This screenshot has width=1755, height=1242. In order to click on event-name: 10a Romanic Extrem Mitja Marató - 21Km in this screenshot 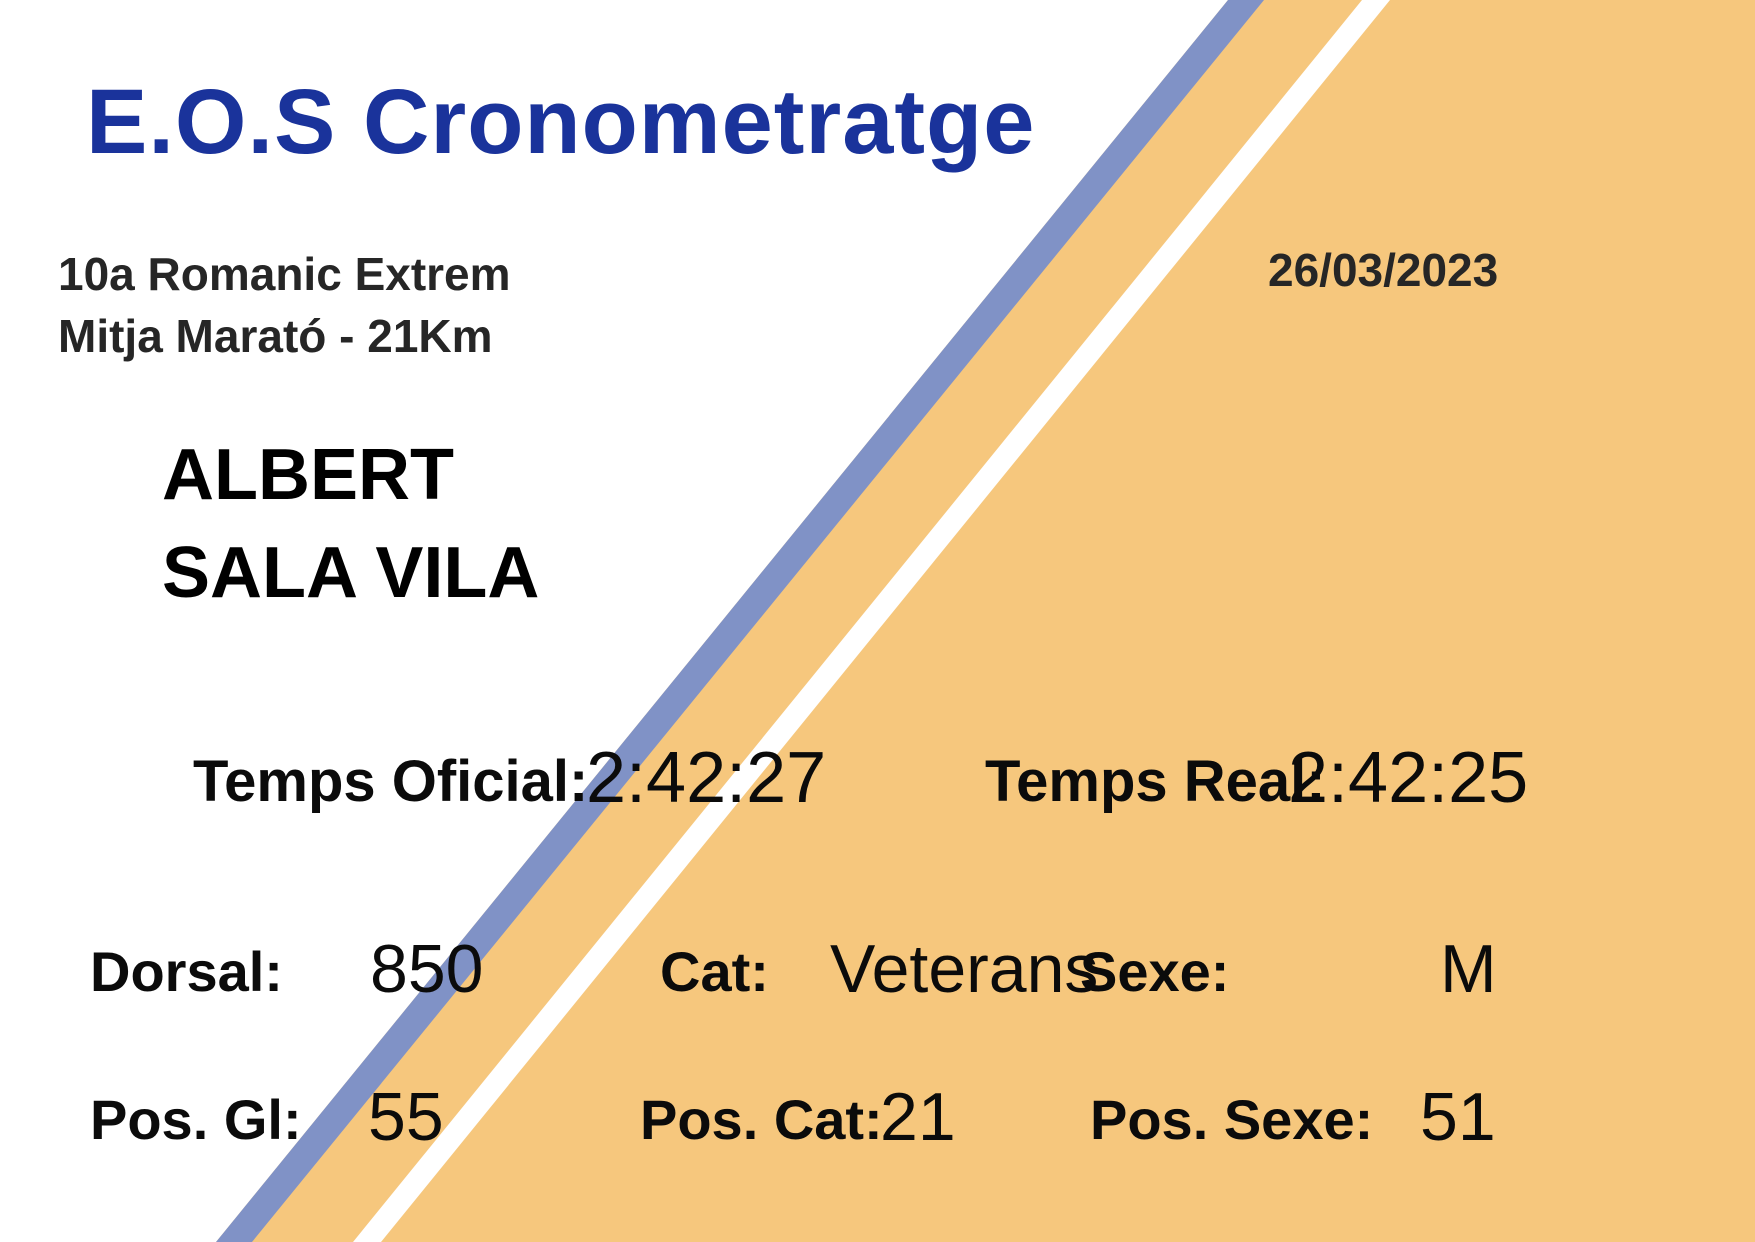, I will do `click(284, 305)`.